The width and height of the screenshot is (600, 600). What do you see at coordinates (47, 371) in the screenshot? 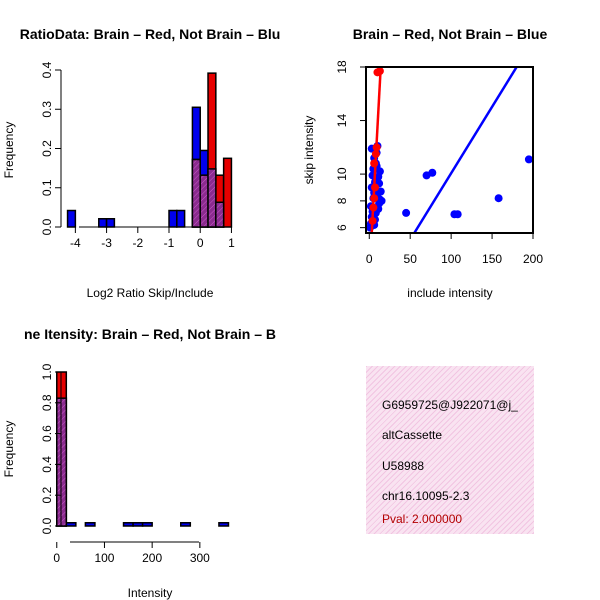
I see `y-tick-label-5: 1.0` at bounding box center [47, 371].